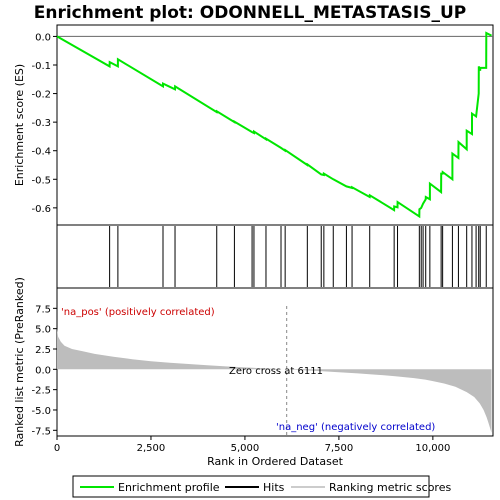  What do you see at coordinates (169, 487) in the screenshot?
I see `legend-enrichment-label: Enrichment profile` at bounding box center [169, 487].